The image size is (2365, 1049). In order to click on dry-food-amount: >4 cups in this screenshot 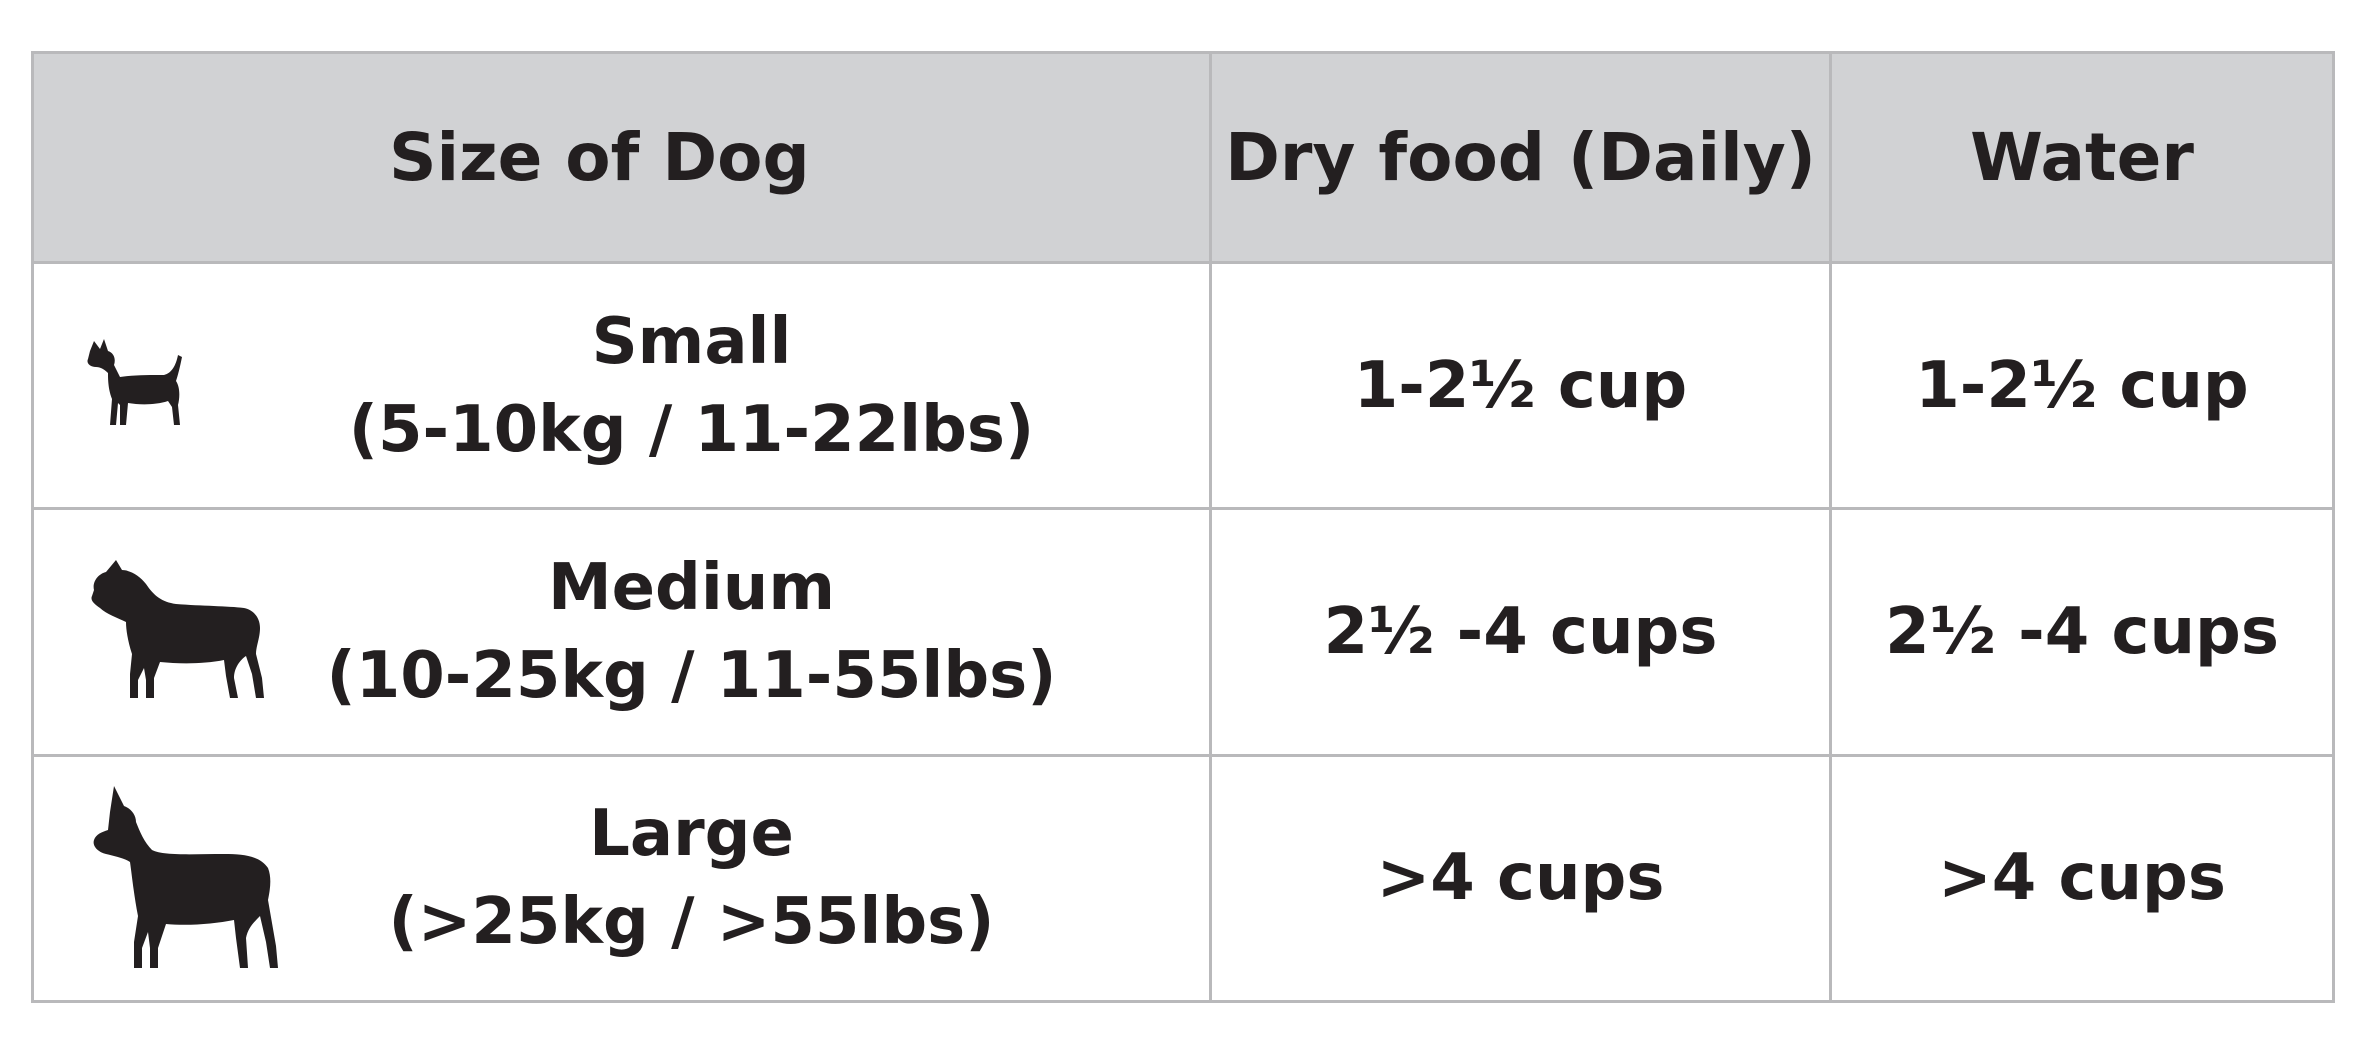, I will do `click(1520, 878)`.